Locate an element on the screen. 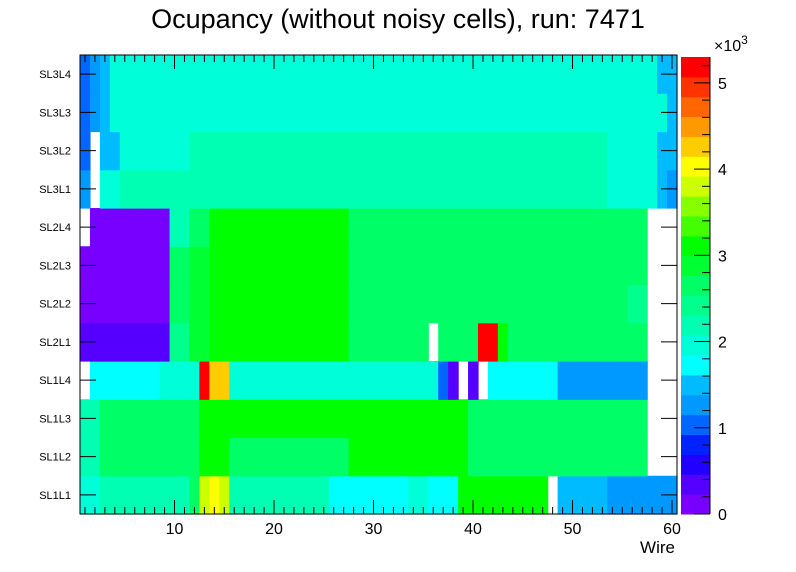 The width and height of the screenshot is (796, 572). color-bar: 0 1 2 3 4 5 ×103 is located at coordinates (714, 278).